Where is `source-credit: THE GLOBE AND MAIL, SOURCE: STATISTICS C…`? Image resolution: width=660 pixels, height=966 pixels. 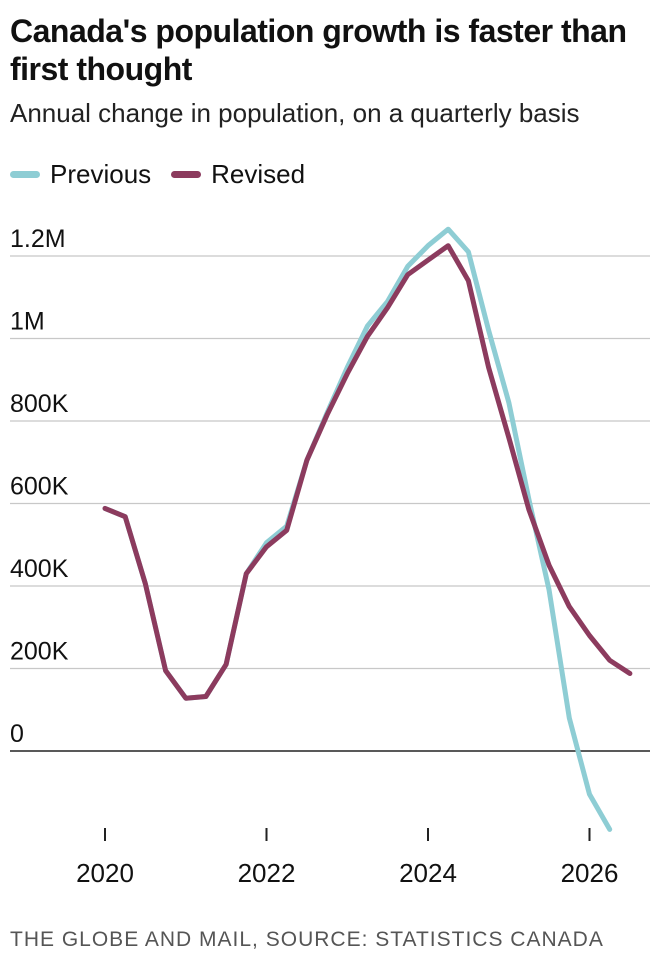 source-credit: THE GLOBE AND MAIL, SOURCE: STATISTICS C… is located at coordinates (307, 939).